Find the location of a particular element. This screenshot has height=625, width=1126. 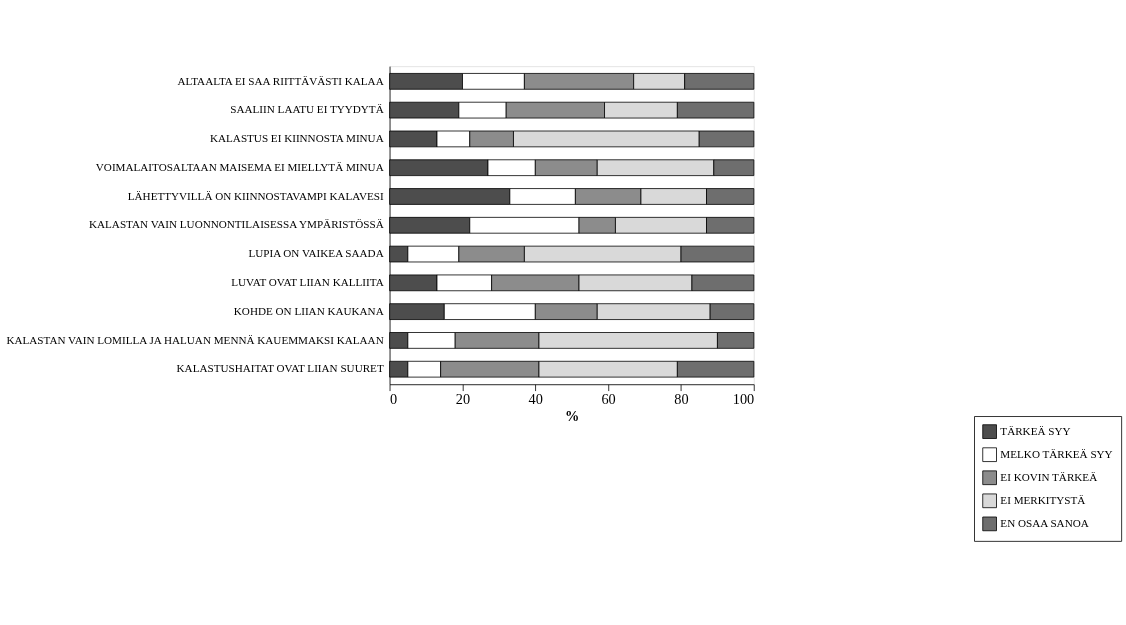

y-tick-label: ALTAALTA EI SAA RIITTÄVÄSTI KALAA is located at coordinates (280, 80).